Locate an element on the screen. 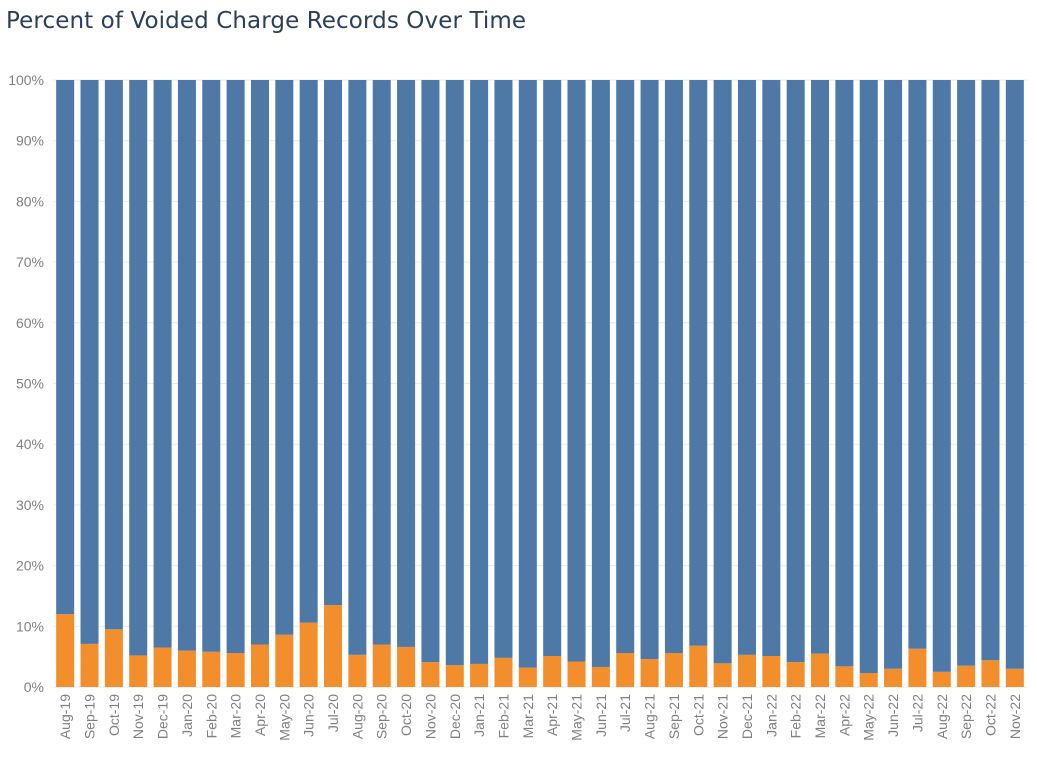 Image resolution: width=1037 pixels, height=757 pixels. x-tick-label: Aug-20 is located at coordinates (357, 716).